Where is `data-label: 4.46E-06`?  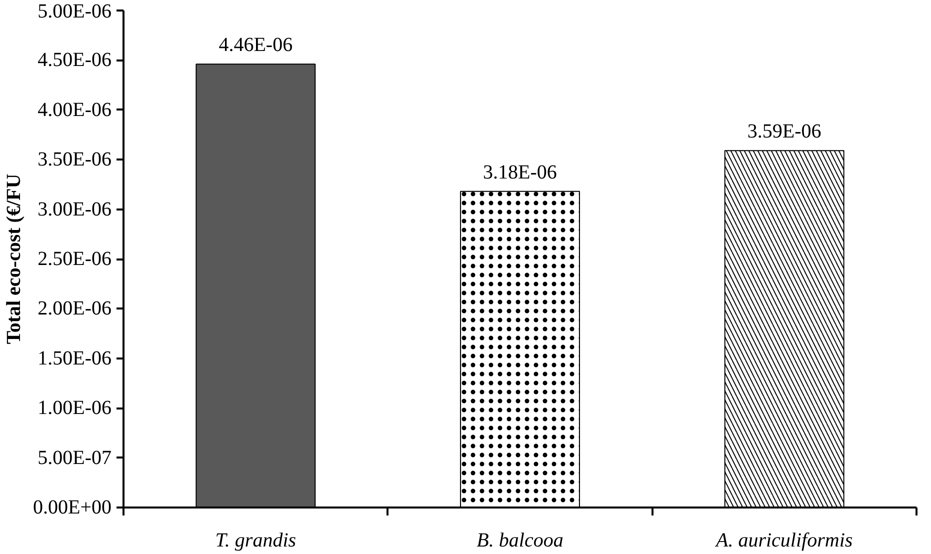 data-label: 4.46E-06 is located at coordinates (255, 45).